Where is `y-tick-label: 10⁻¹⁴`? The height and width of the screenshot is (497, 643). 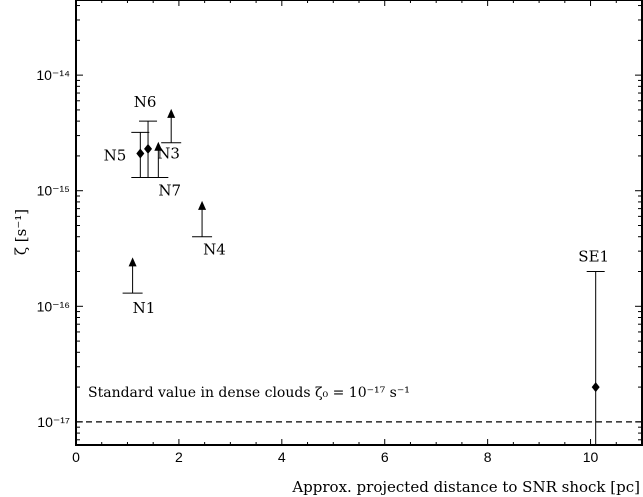 y-tick-label: 10⁻¹⁴ is located at coordinates (53, 75).